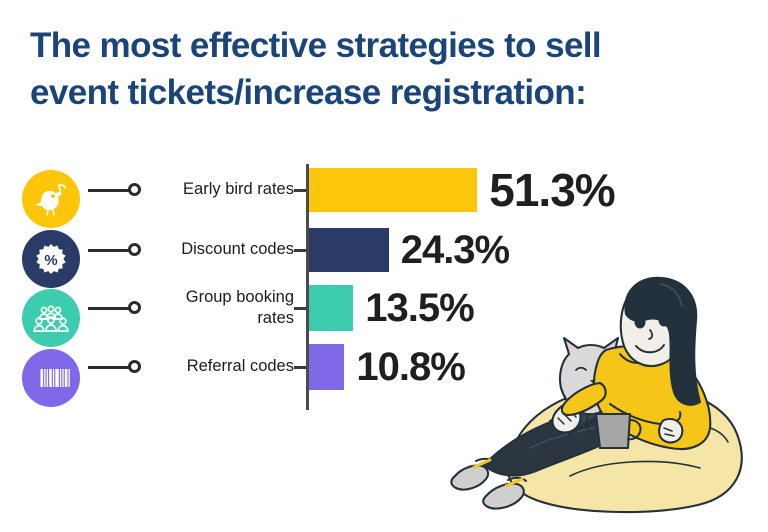  I want to click on category-label-0: Early bird rates, so click(238, 189).